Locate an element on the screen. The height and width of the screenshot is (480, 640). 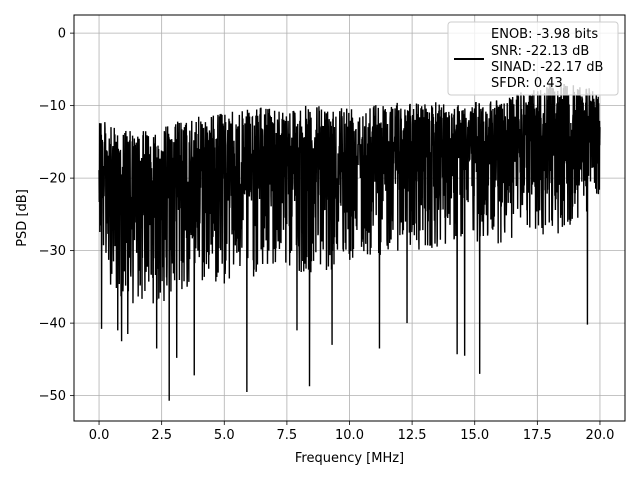
y-tick-label: 0 is located at coordinates (62, 34).